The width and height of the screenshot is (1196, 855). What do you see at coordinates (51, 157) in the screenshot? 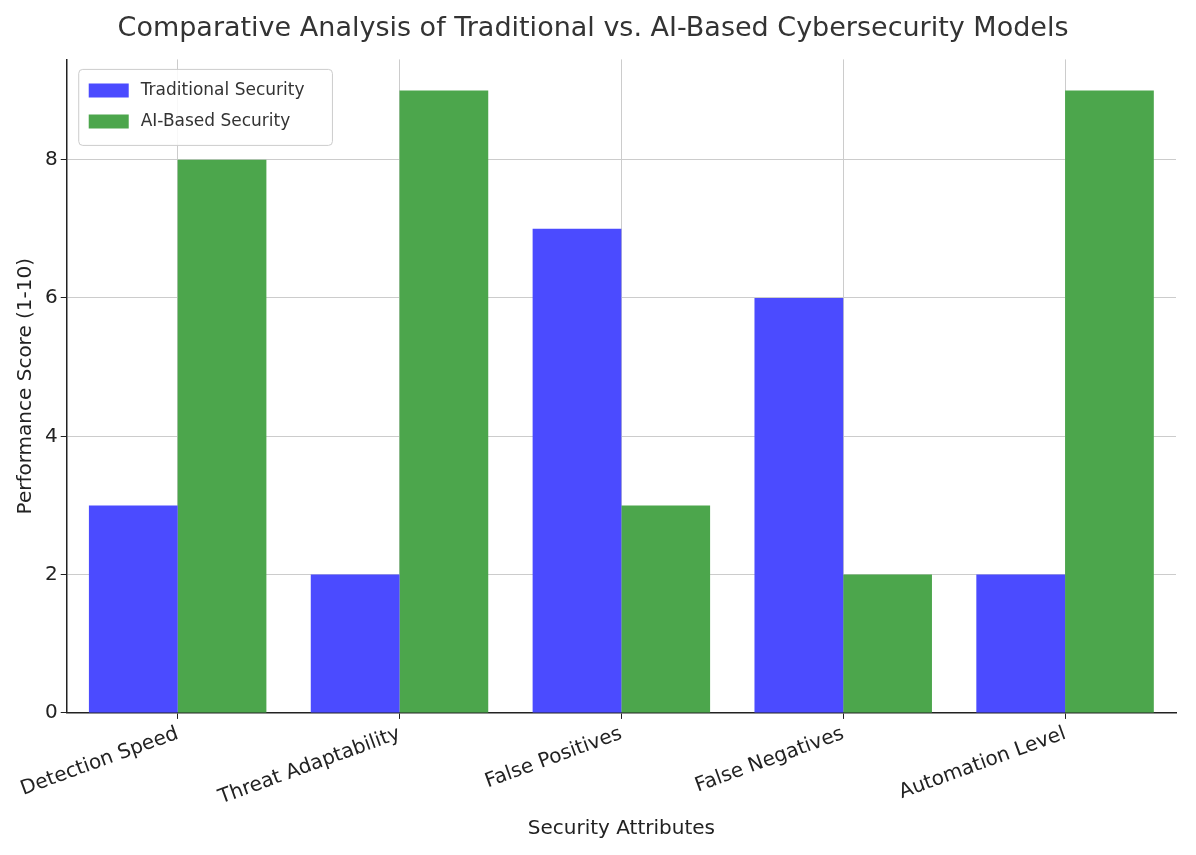
I see `y-tick-label: 8` at bounding box center [51, 157].